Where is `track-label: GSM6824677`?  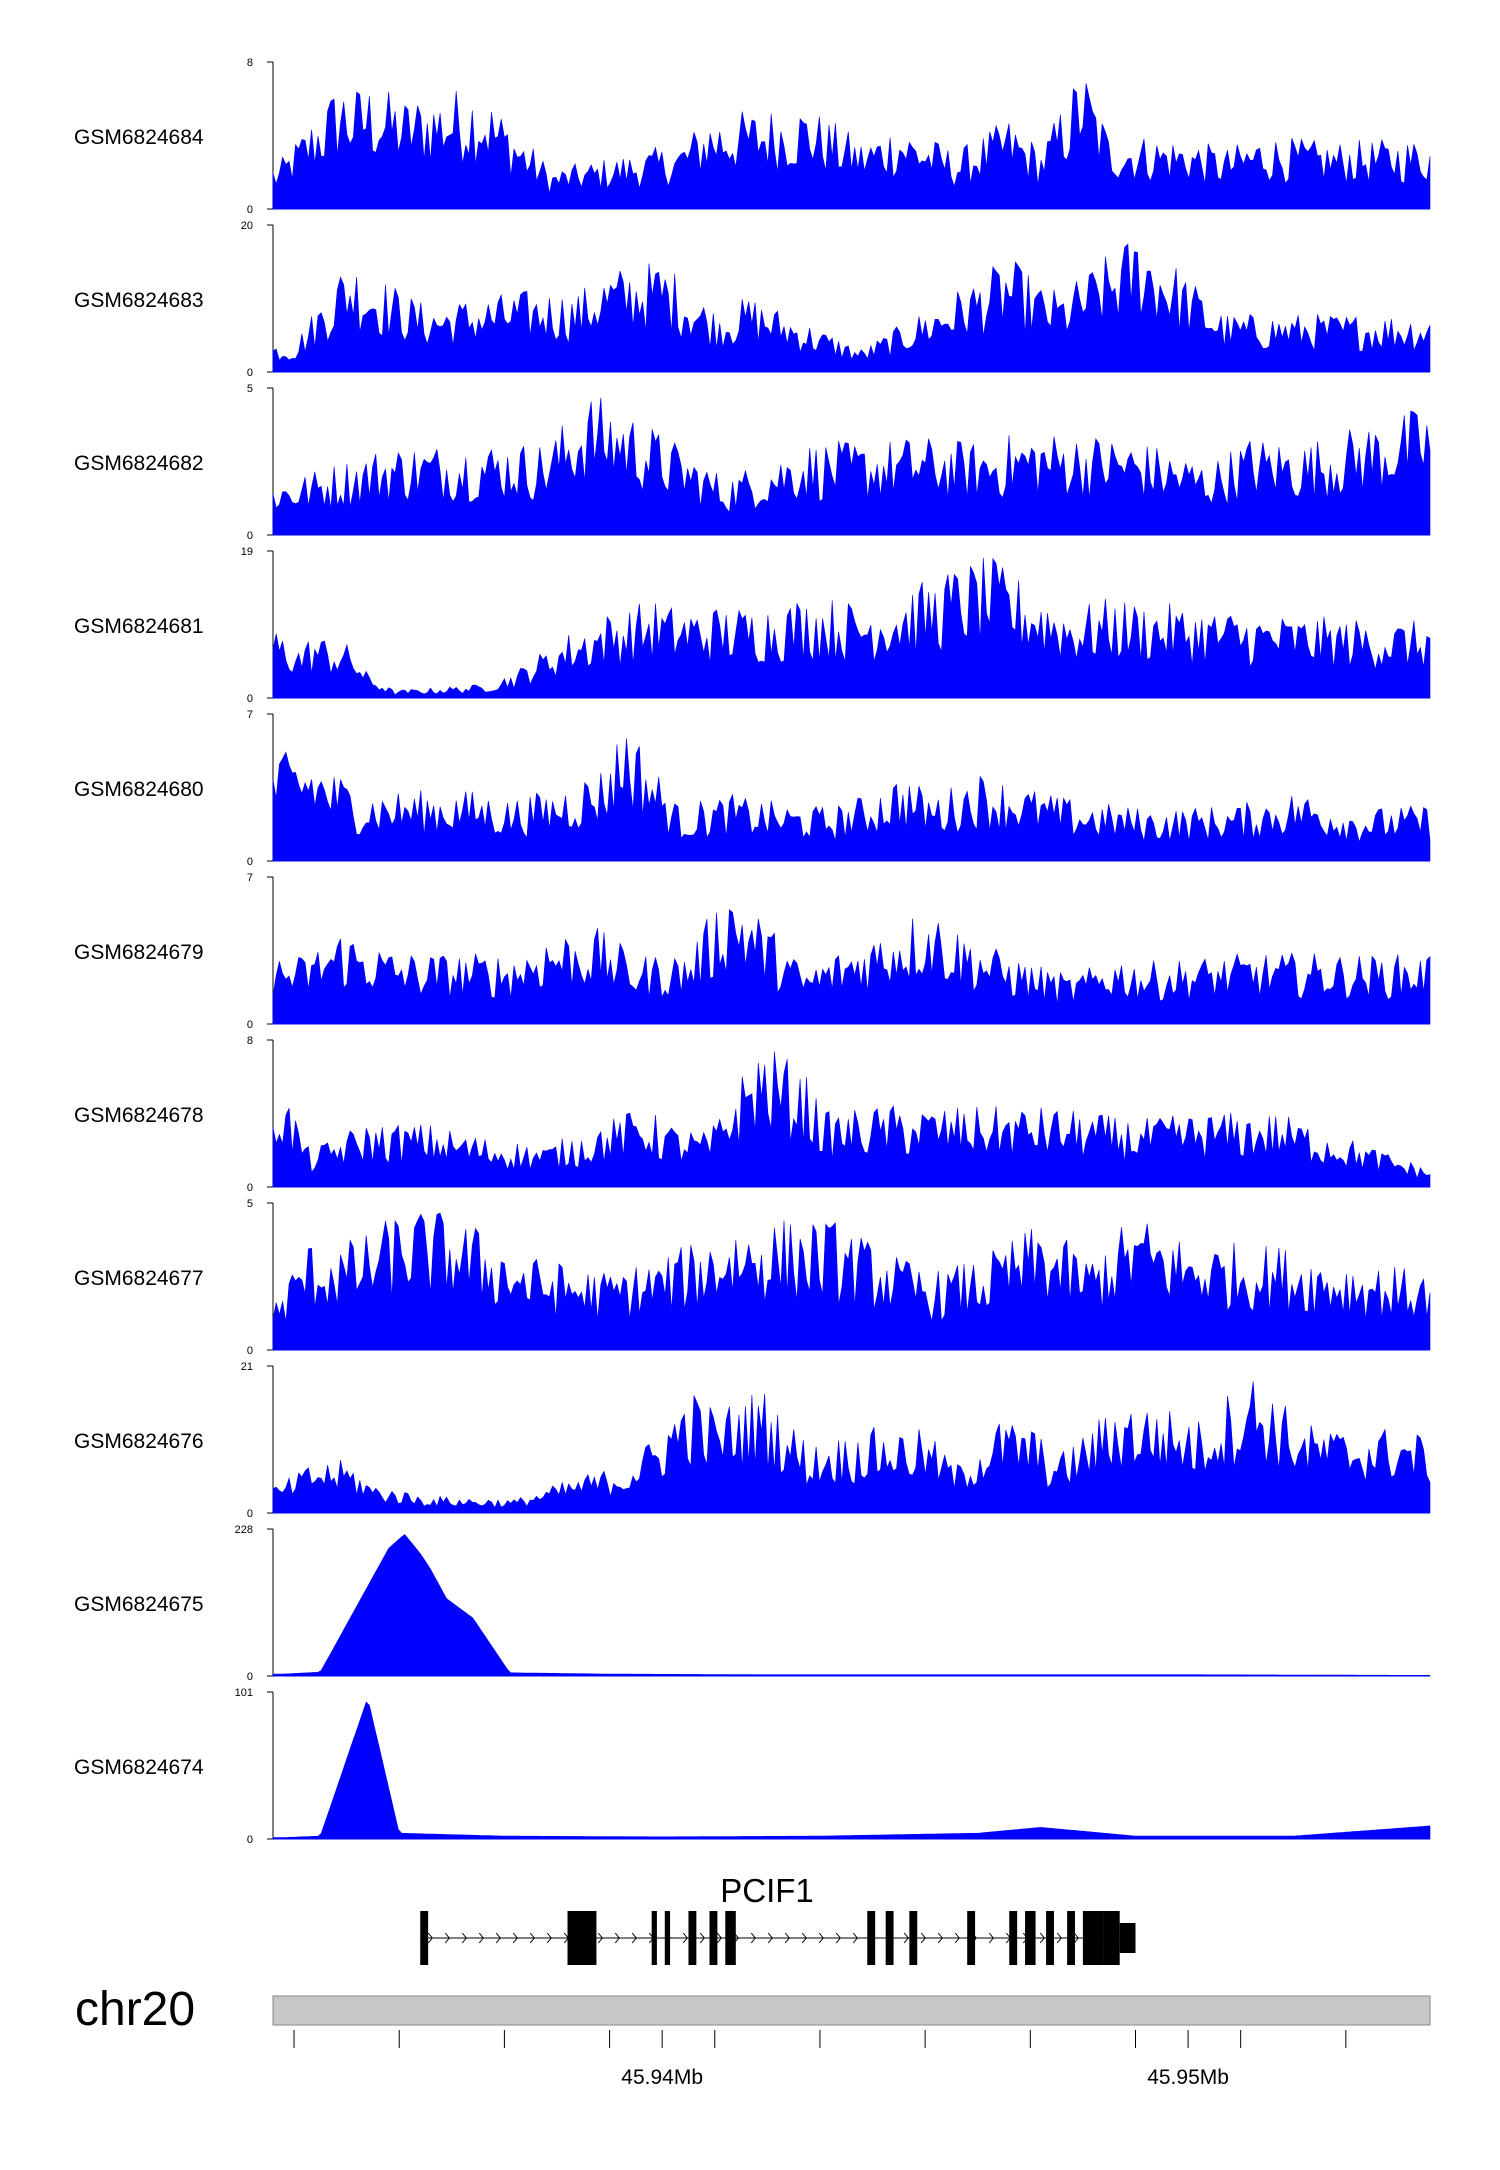
track-label: GSM6824677 is located at coordinates (139, 1278).